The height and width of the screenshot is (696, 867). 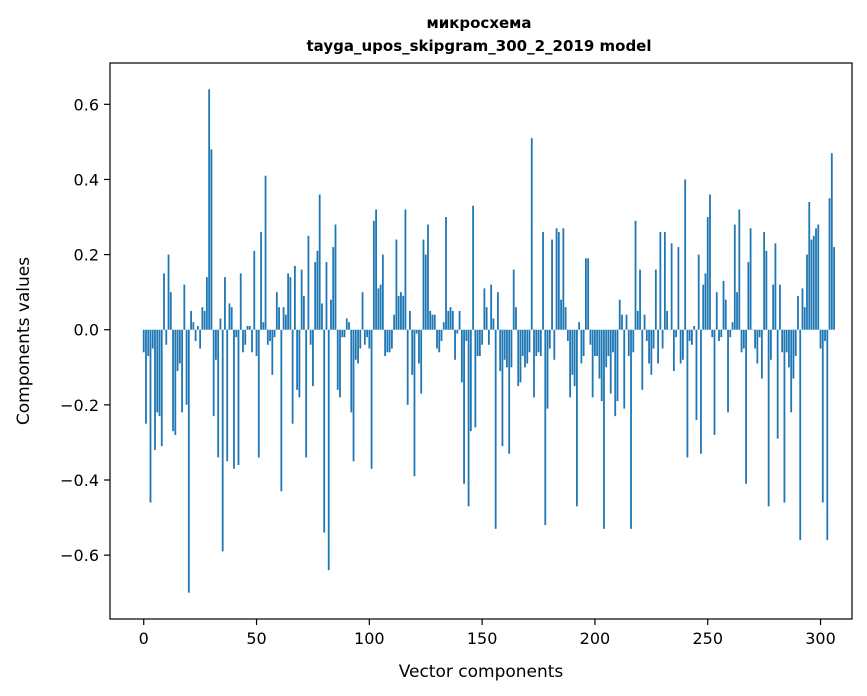 I want to click on y-tick-label: −0.4, so click(x=79, y=480).